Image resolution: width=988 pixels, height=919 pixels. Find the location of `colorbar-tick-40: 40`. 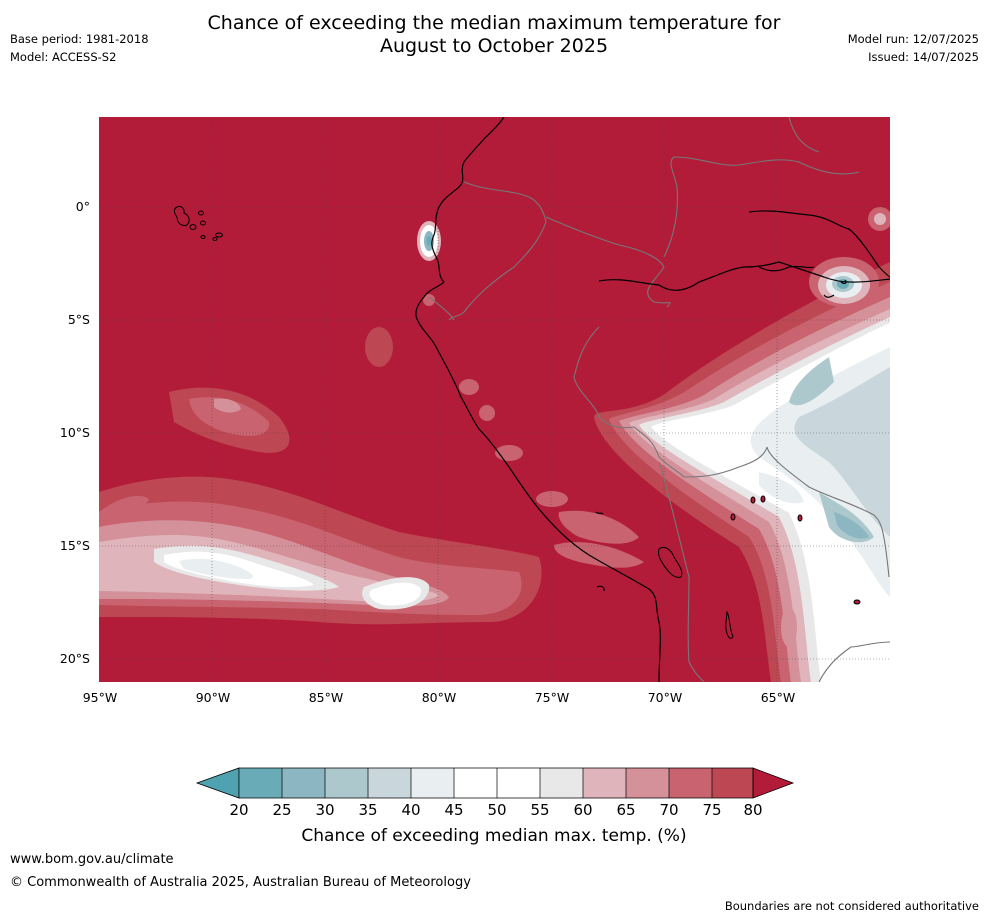

colorbar-tick-40: 40 is located at coordinates (411, 810).